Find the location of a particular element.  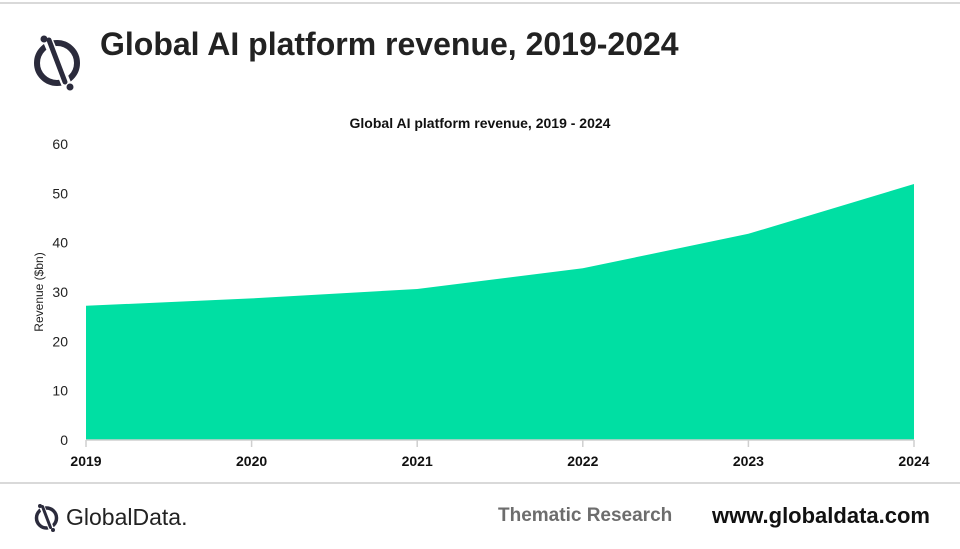

x-tick-label: 2021 is located at coordinates (417, 461).